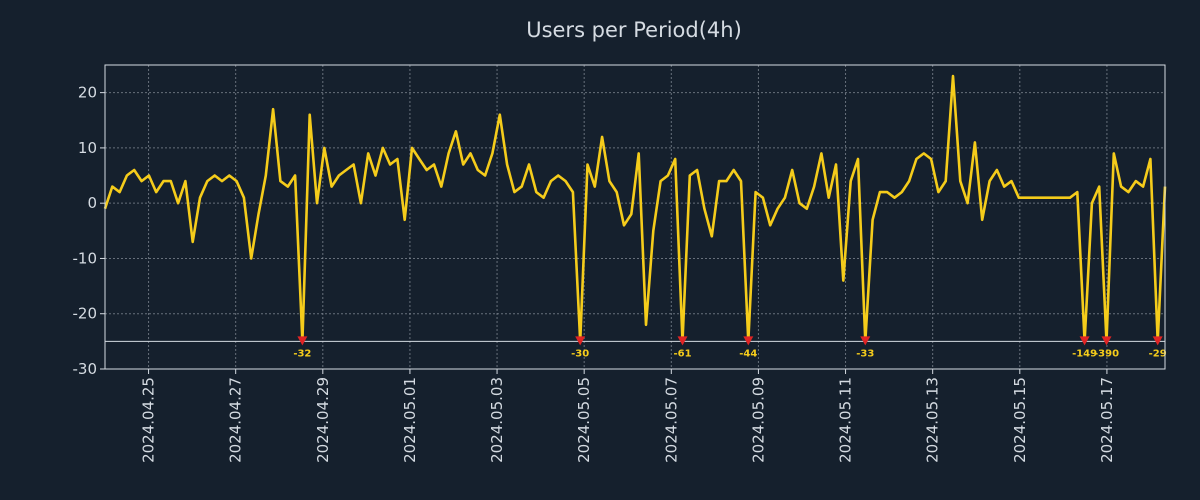 Image resolution: width=1200 pixels, height=500 pixels. I want to click on clipped-value-label: -30, so click(580, 353).